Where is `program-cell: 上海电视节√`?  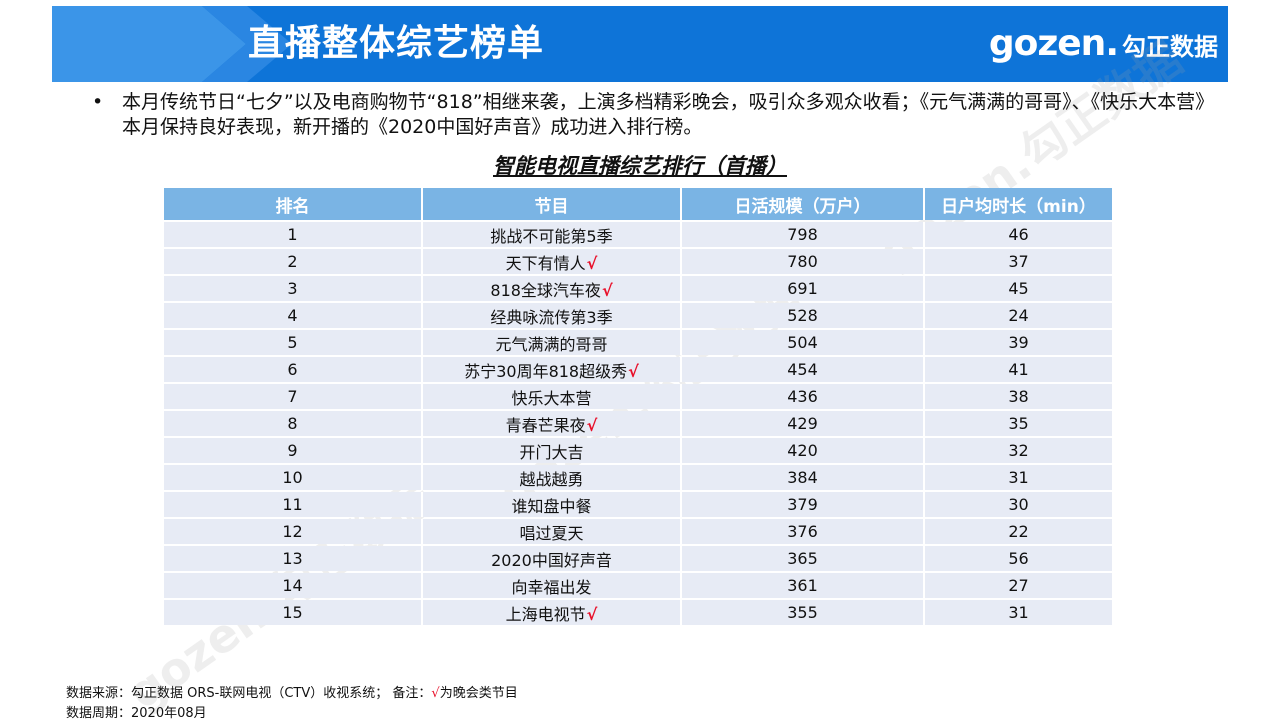
program-cell: 上海电视节√ is located at coordinates (552, 612).